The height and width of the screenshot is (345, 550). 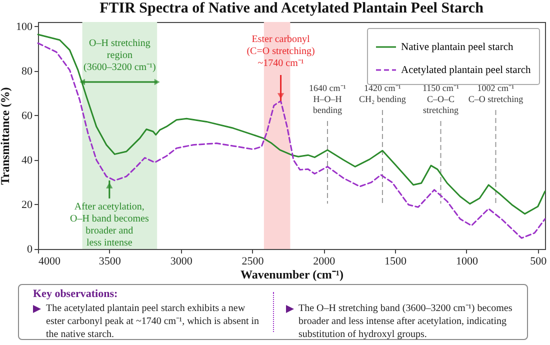 I want to click on legend-label: Acetylated plantain peel starch, so click(x=466, y=70).